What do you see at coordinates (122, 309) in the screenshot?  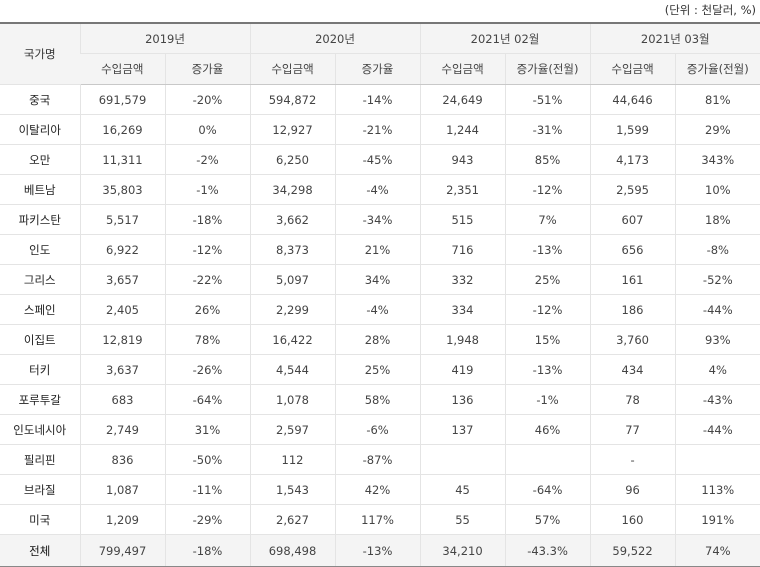 I see `import-amount-cell: 2,405` at bounding box center [122, 309].